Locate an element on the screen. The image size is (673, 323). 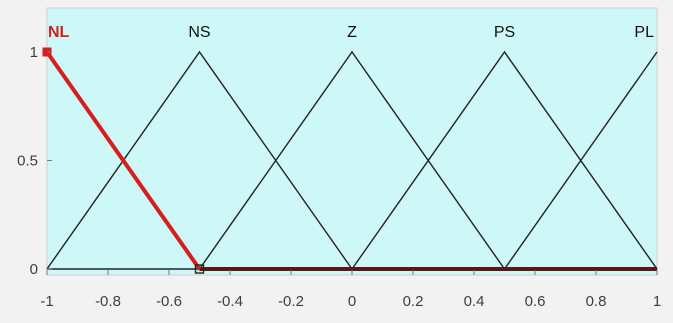
selected-vertex-marker-icon is located at coordinates (199, 269).